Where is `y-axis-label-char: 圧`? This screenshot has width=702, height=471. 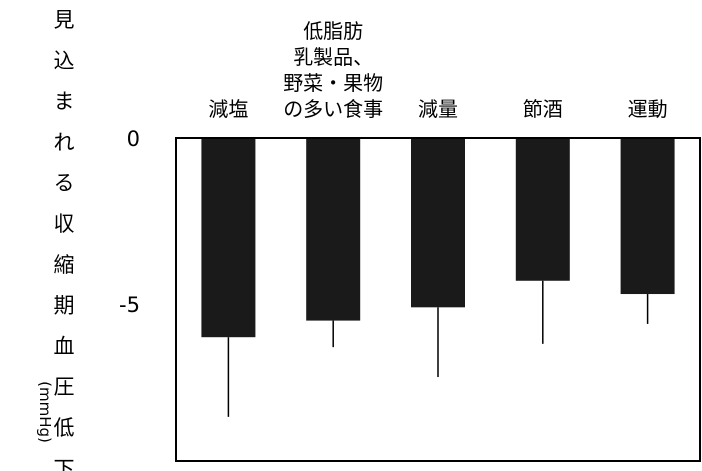
y-axis-label-char: 圧 is located at coordinates (64, 387).